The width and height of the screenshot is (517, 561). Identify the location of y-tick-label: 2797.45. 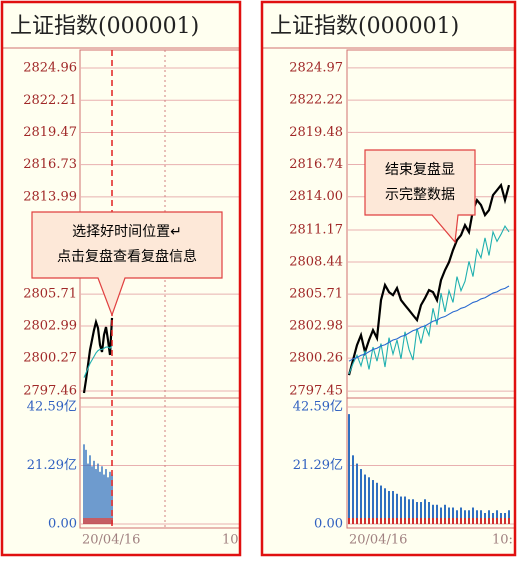
(316, 391).